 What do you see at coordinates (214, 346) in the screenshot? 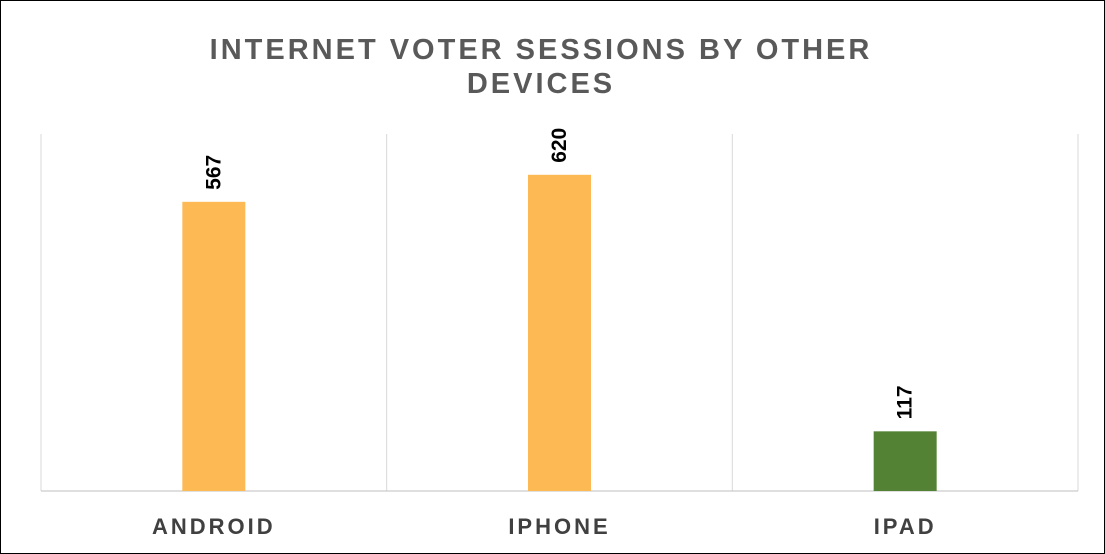
I see `bar-android` at bounding box center [214, 346].